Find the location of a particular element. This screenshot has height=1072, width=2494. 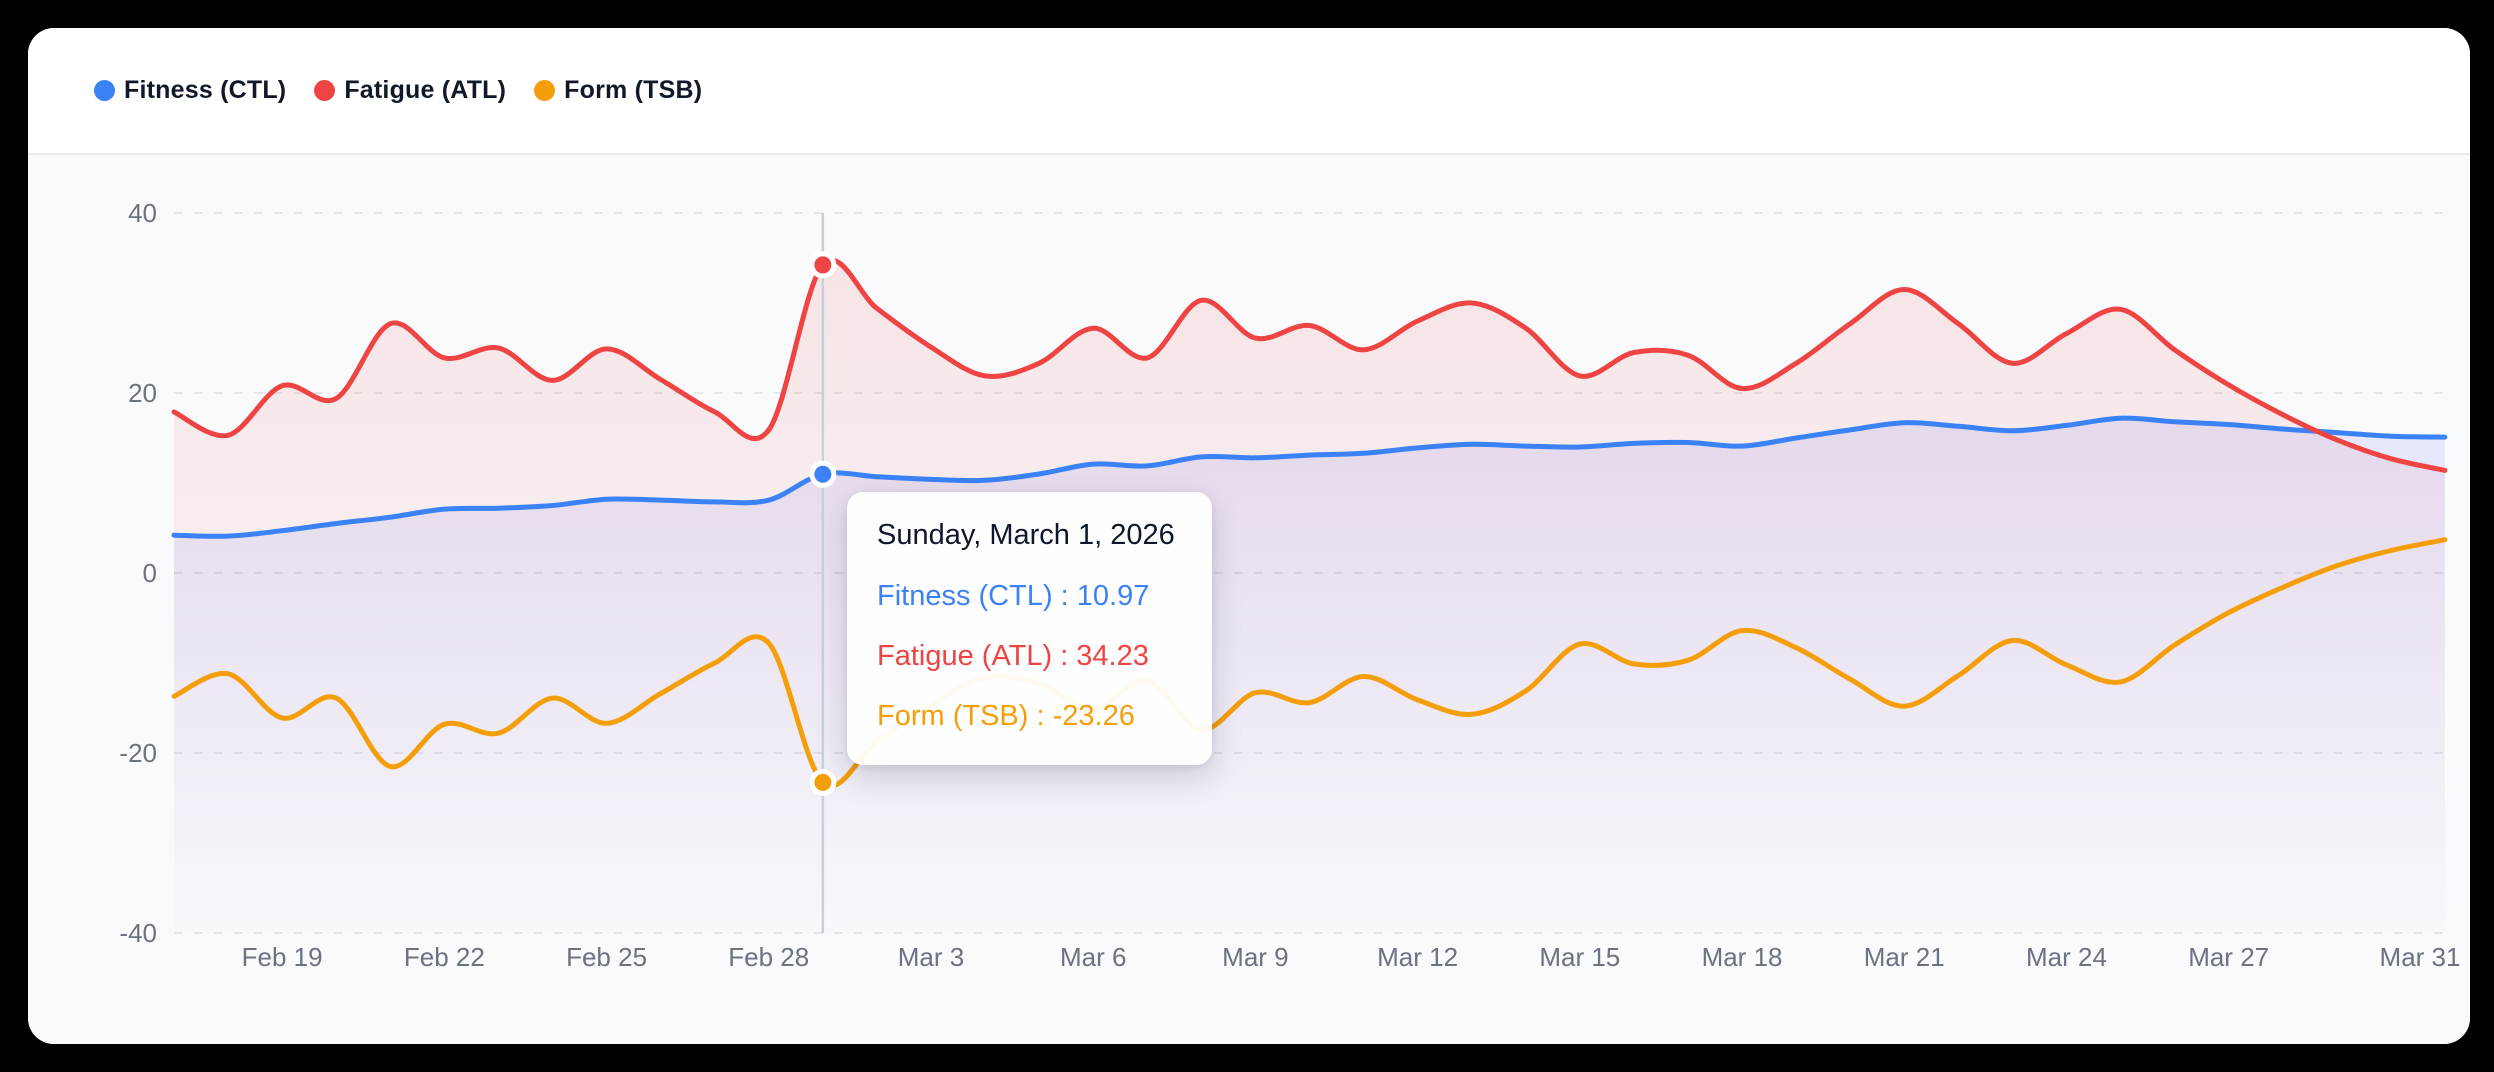

legend: Fitness (CTL) Fatigue (ATL) Form (TSB) is located at coordinates (1249, 90).